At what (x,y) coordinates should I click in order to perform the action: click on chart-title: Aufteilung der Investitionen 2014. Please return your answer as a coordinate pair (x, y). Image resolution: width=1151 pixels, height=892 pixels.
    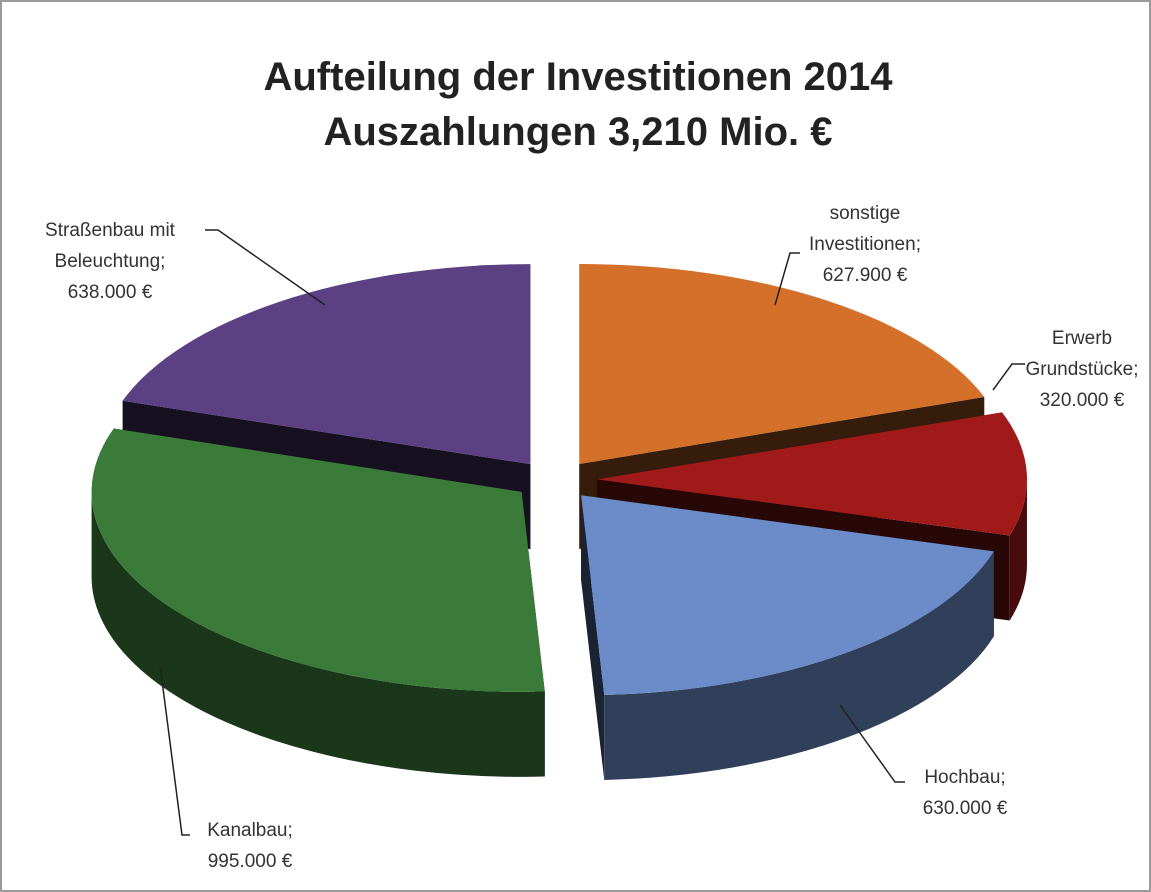
    Looking at the image, I should click on (578, 77).